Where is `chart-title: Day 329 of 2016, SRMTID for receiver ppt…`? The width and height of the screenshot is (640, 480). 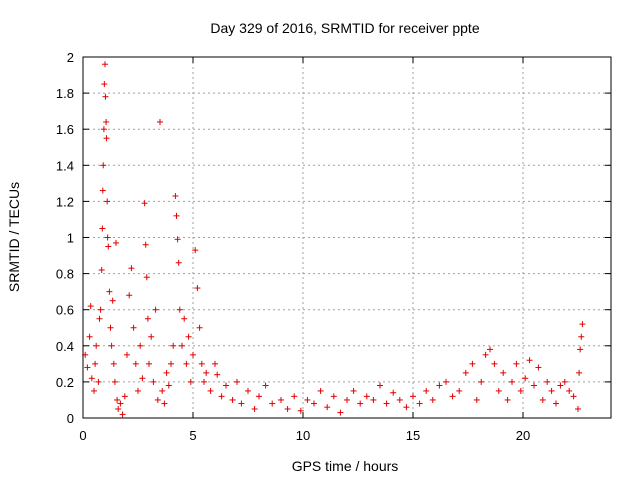
chart-title: Day 329 of 2016, SRMTID for receiver ppt… is located at coordinates (344, 28).